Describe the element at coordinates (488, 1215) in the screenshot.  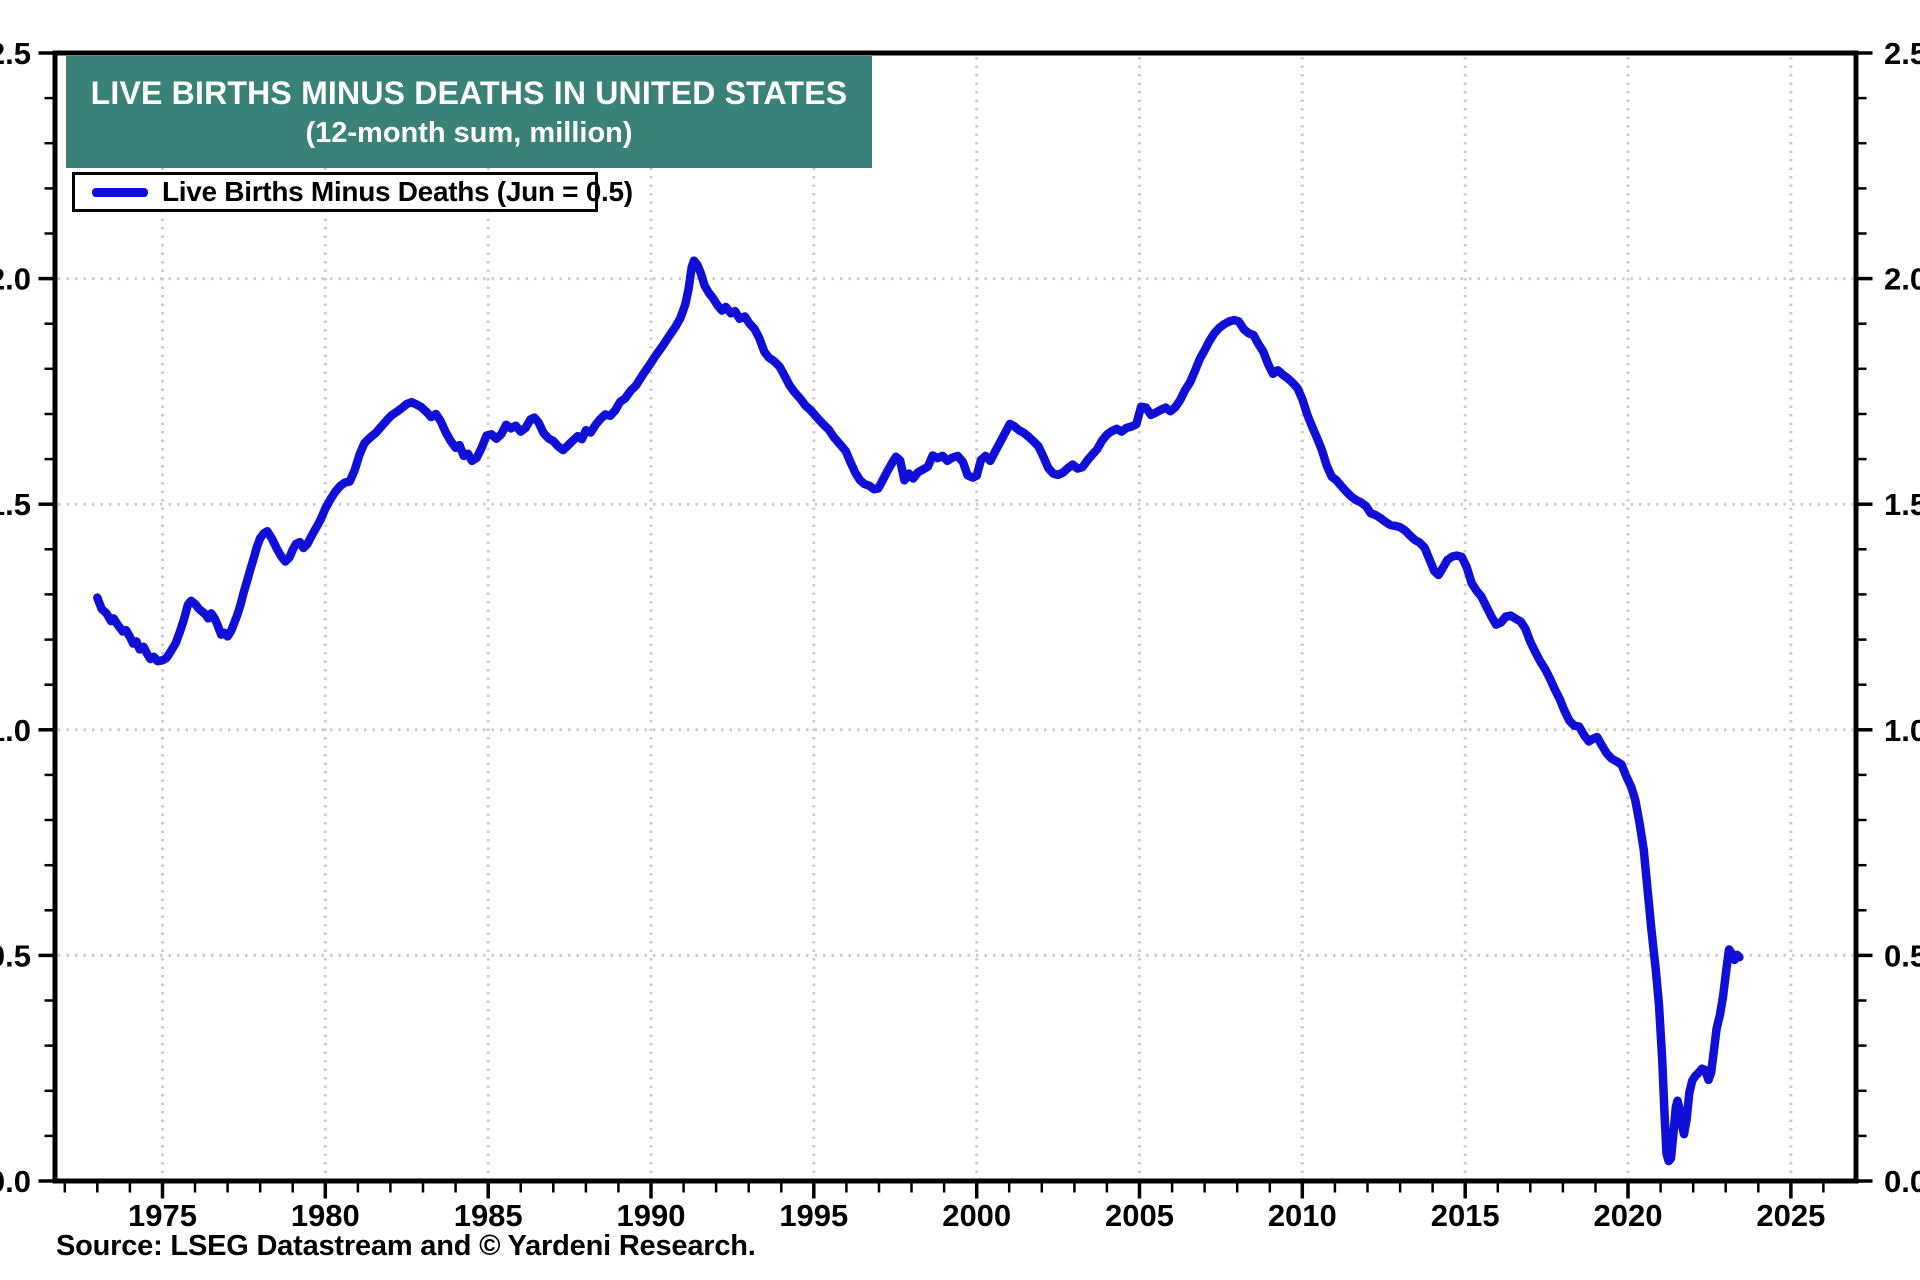
I see `svg-text: 1985` at that location.